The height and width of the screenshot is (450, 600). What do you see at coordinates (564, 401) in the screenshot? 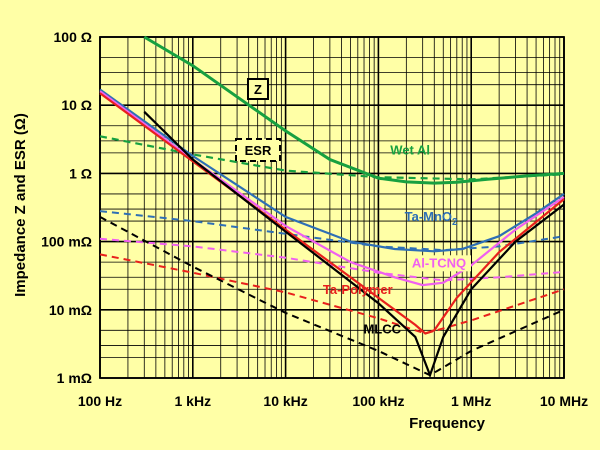
I see `x-tick-label: 10 MHz` at bounding box center [564, 401].